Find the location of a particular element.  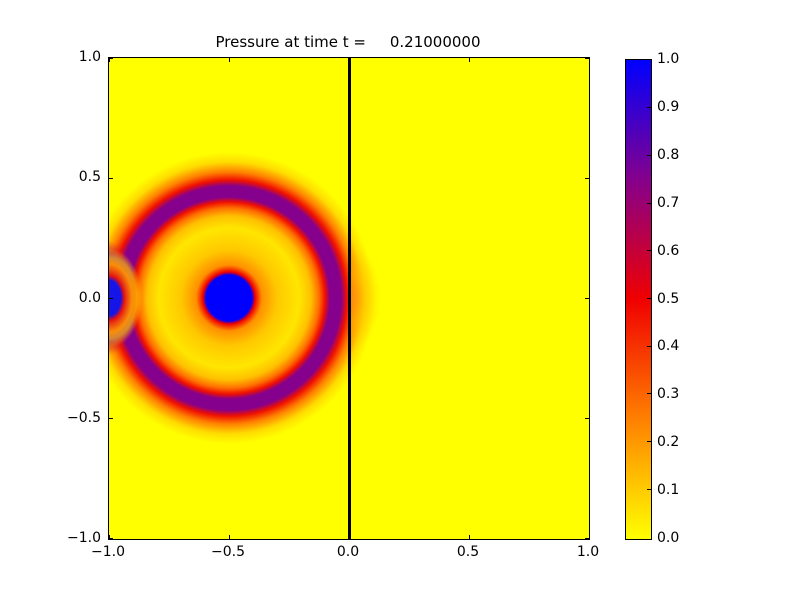

colorbar-tick-label: 0.8 is located at coordinates (668, 154).